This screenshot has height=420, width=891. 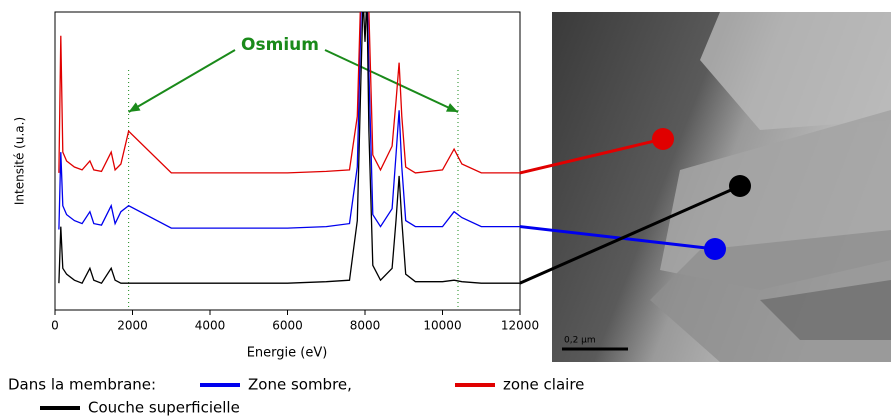 What do you see at coordinates (365, 326) in the screenshot?
I see `x-tick-label: 8000` at bounding box center [365, 326].